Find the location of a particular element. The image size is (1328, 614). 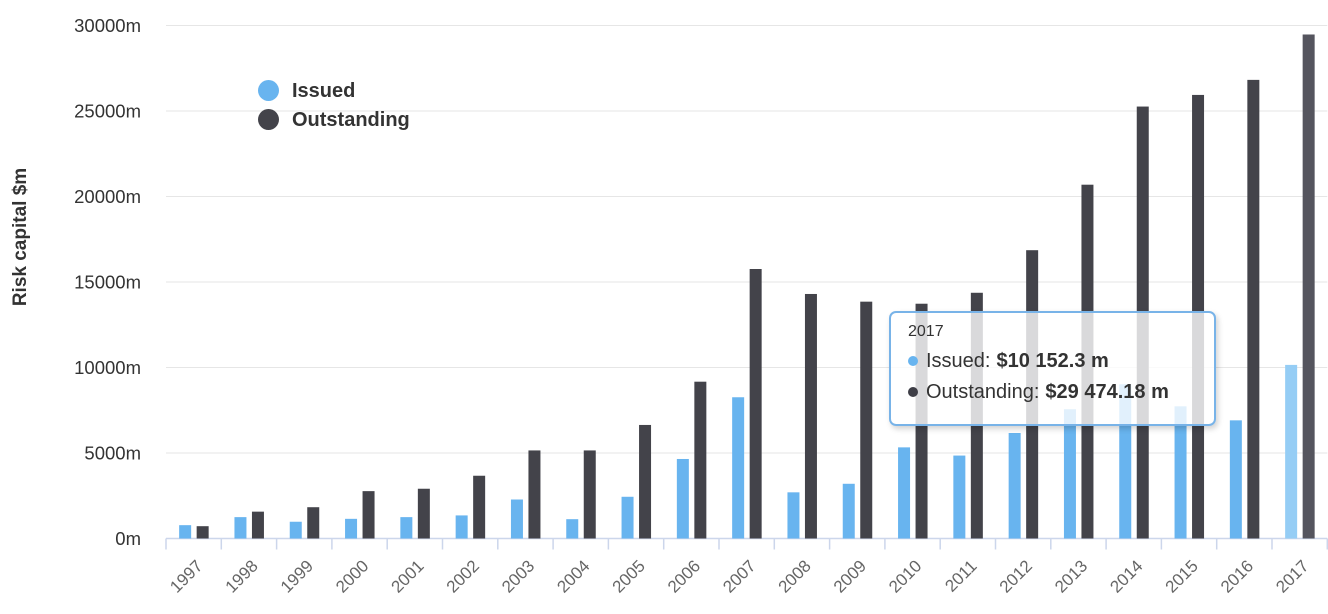

y-tick-label-15000m: 15000m is located at coordinates (107, 282).